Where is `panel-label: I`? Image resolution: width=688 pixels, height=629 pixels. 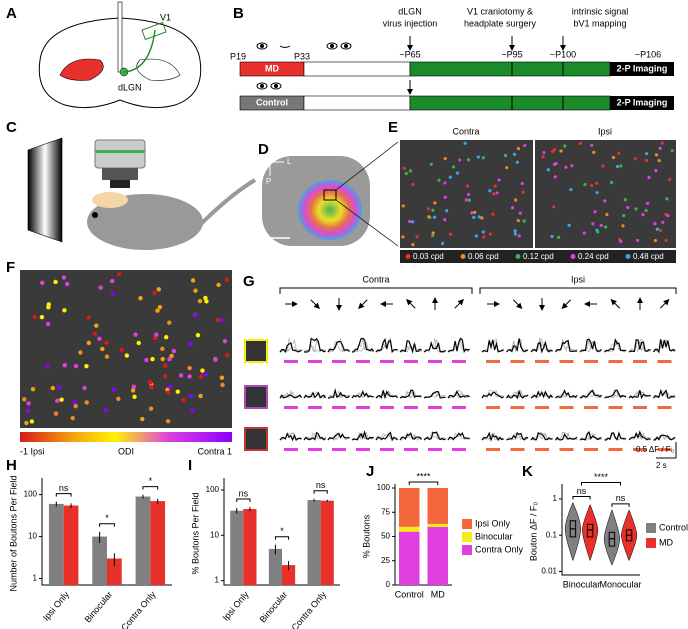
panel-label: I is located at coordinates (190, 465).